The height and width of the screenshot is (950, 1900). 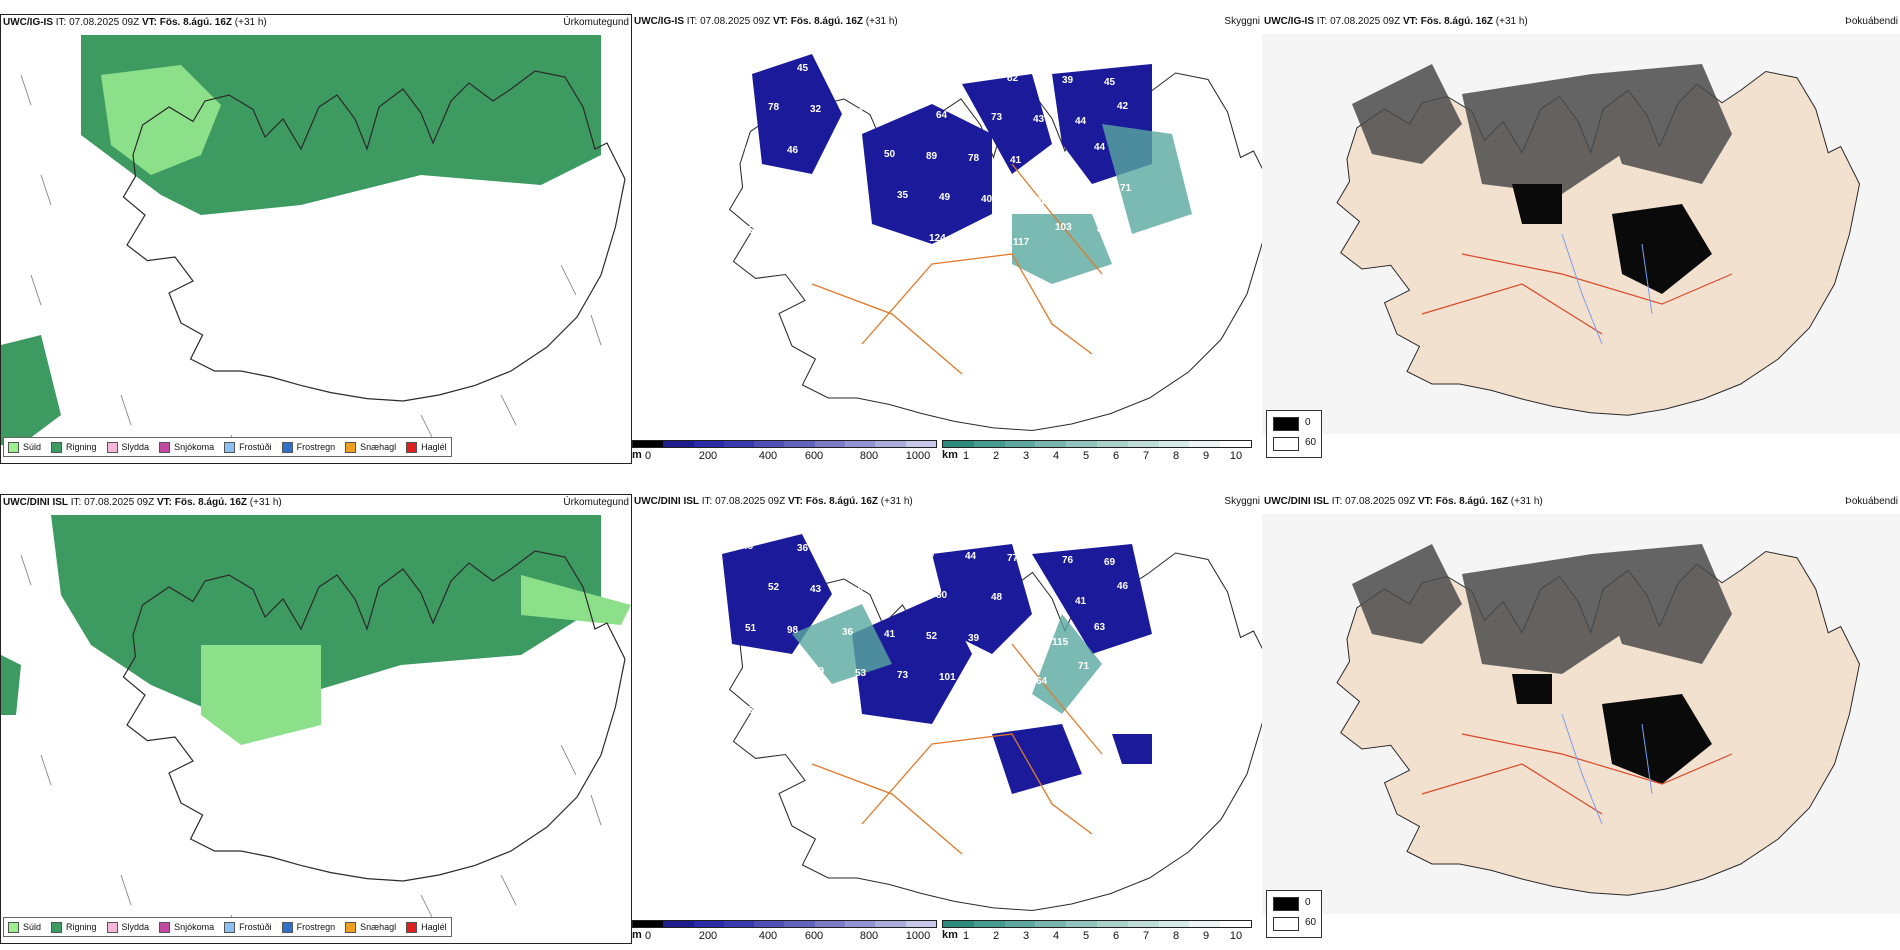 What do you see at coordinates (11, 685) in the screenshot?
I see `rain-area-w` at bounding box center [11, 685].